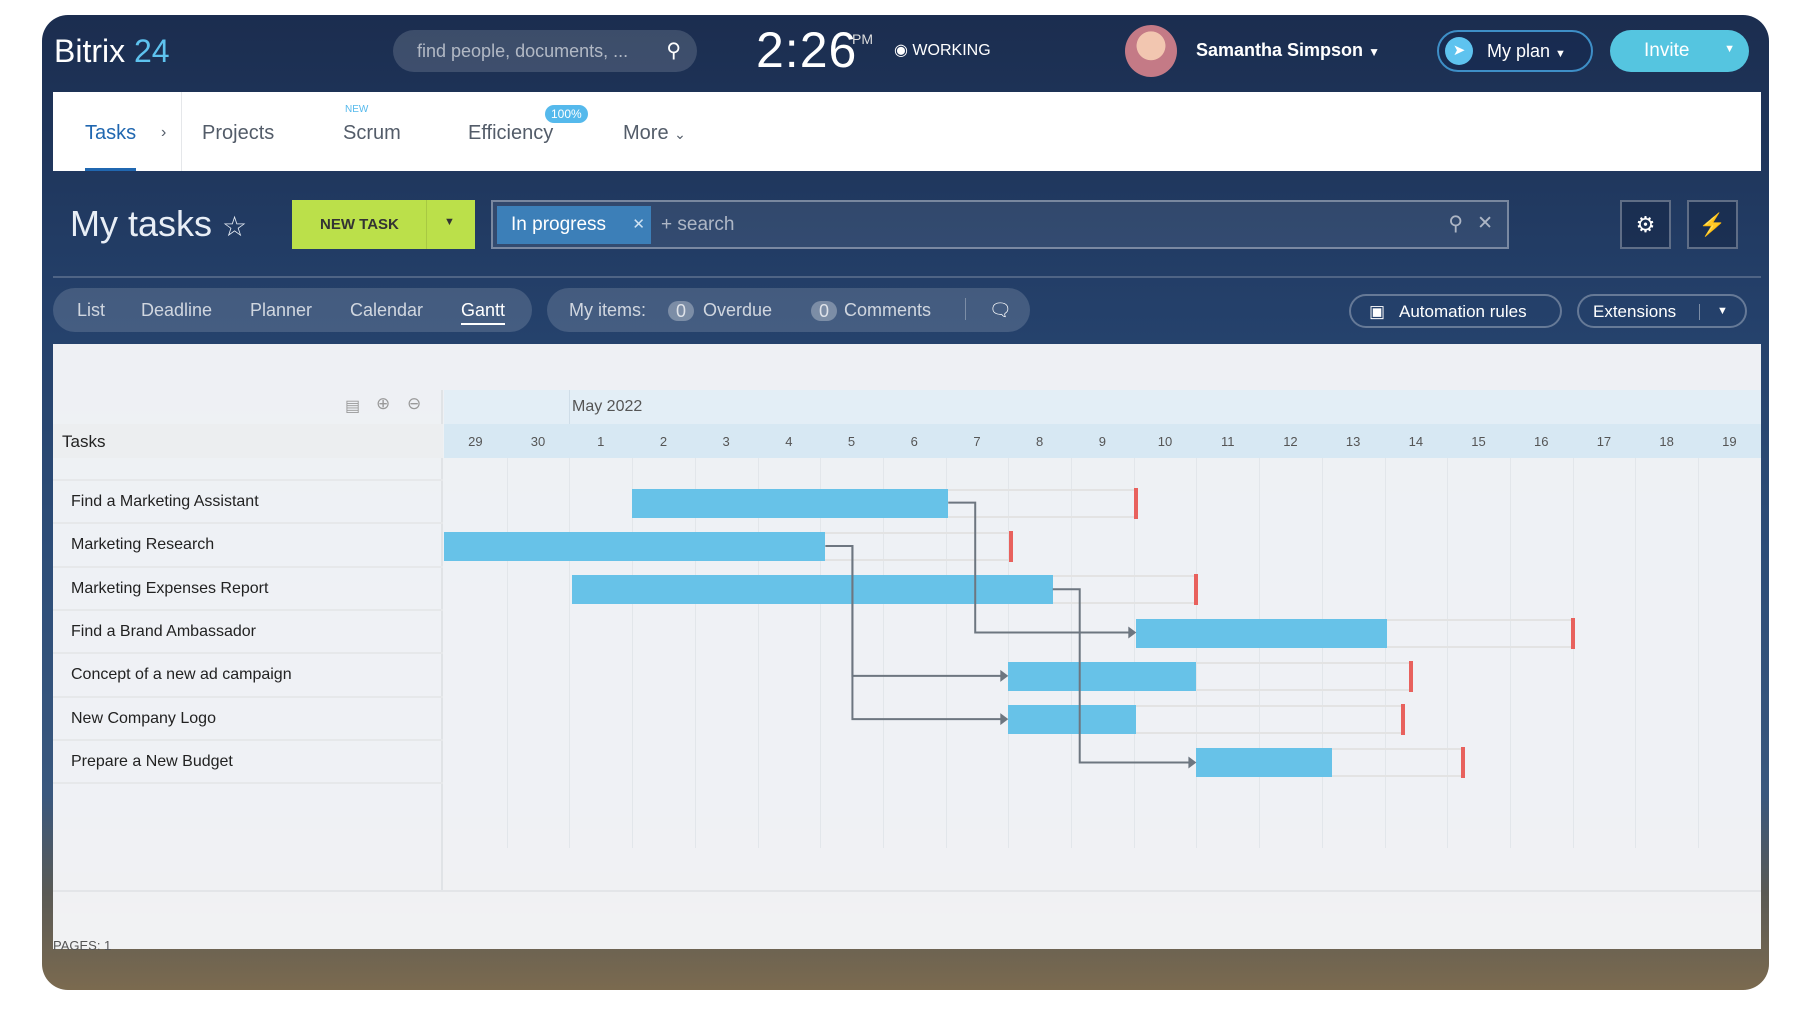 This screenshot has width=1800, height=1019. Describe the element at coordinates (1227, 441) in the screenshot. I see `day-label: 11` at that location.